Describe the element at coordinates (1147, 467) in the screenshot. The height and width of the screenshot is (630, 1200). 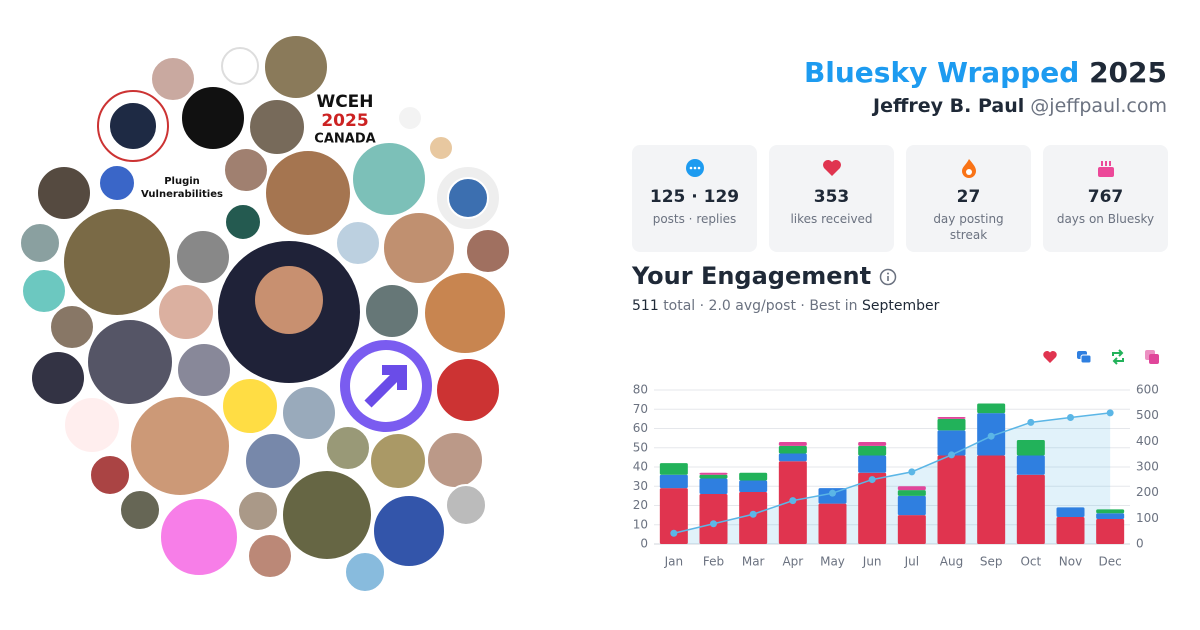
I see `y2-tick-label: 300` at that location.